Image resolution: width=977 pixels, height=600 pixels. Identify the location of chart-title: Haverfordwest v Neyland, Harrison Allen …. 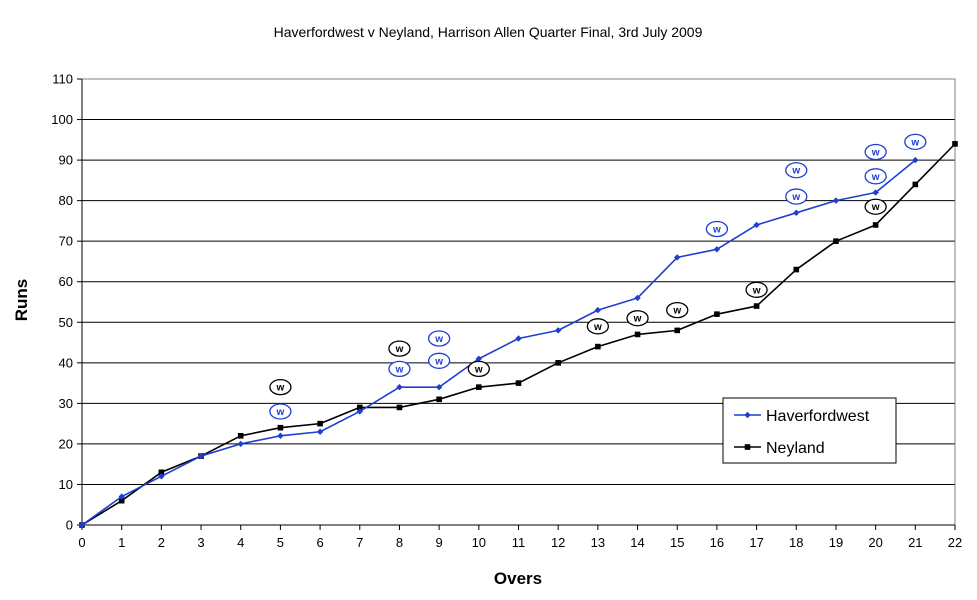
(488, 32).